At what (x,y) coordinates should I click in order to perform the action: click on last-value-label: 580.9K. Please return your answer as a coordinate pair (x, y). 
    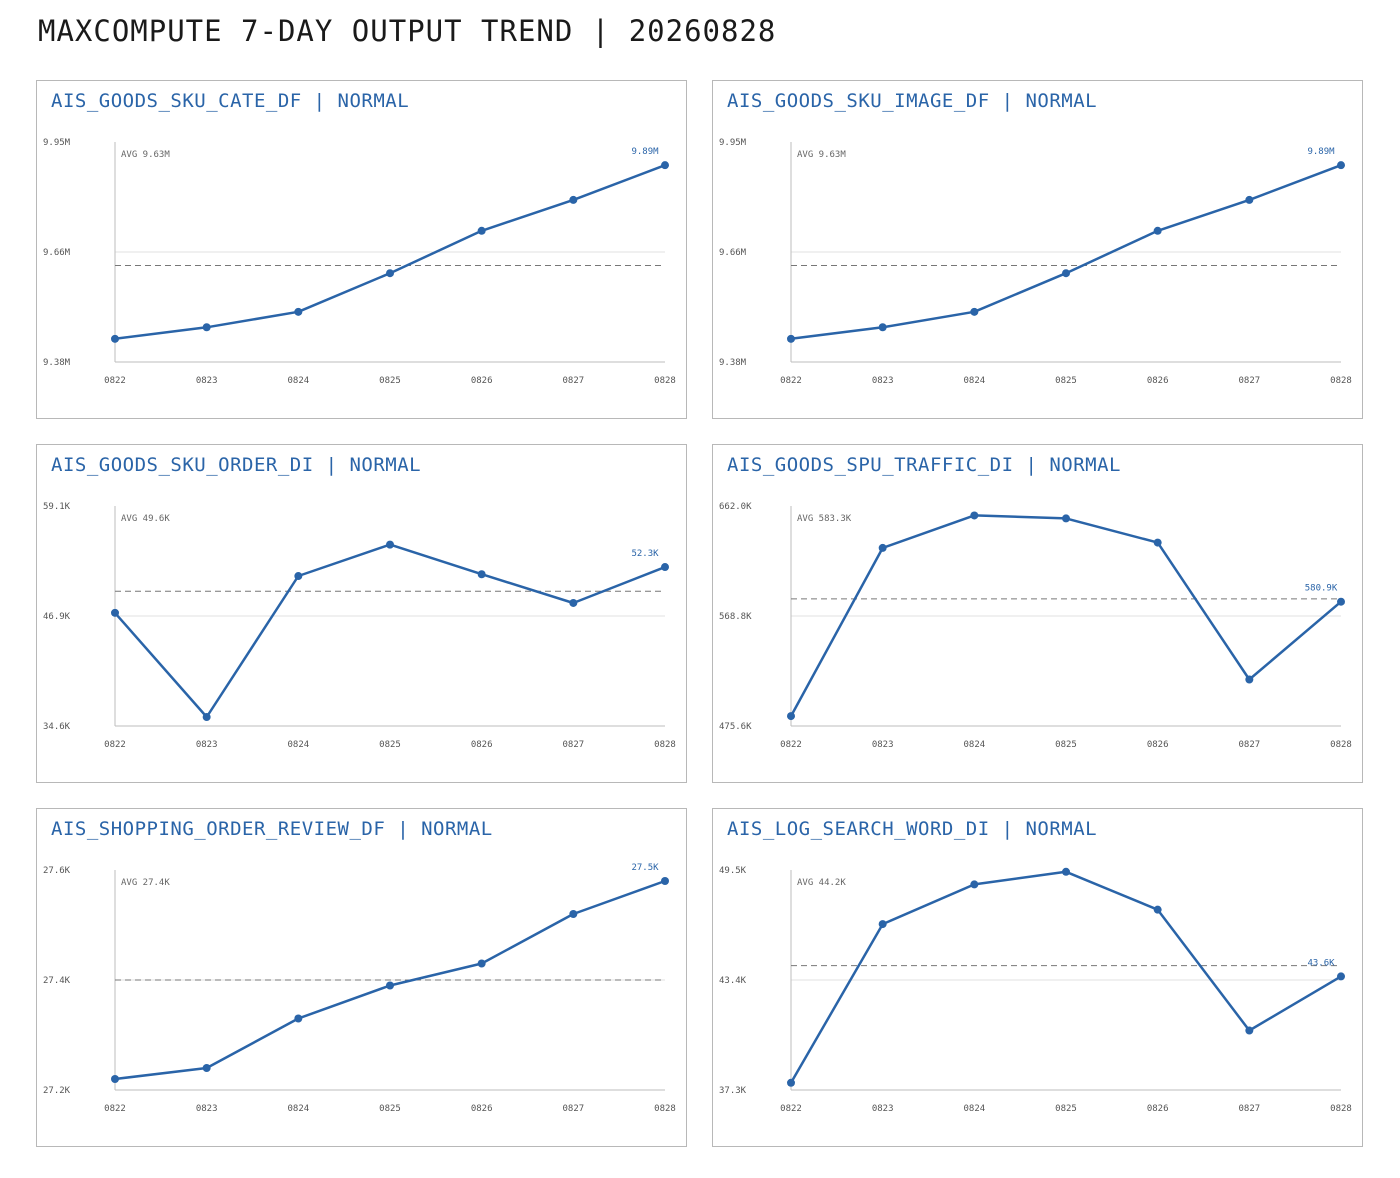
    Looking at the image, I should click on (1321, 589).